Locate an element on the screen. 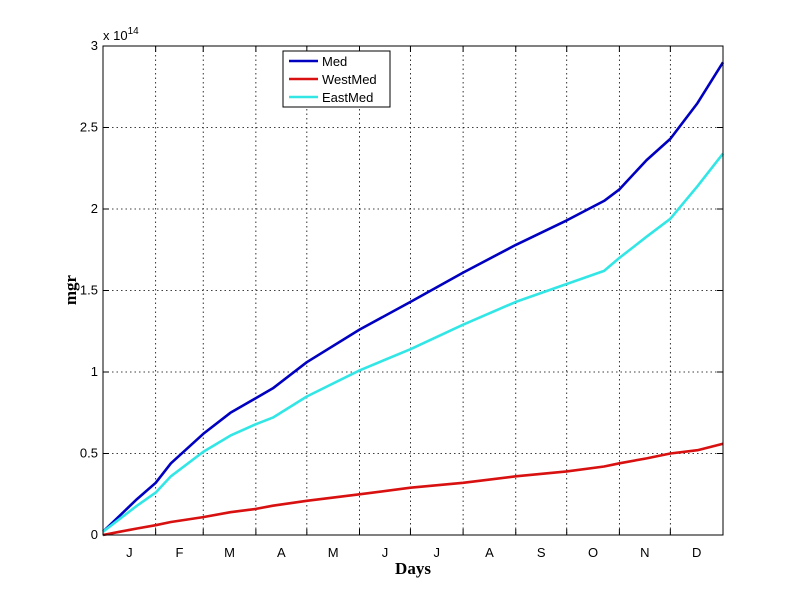 The width and height of the screenshot is (800, 601). y-tick-label: 1 is located at coordinates (94, 371).